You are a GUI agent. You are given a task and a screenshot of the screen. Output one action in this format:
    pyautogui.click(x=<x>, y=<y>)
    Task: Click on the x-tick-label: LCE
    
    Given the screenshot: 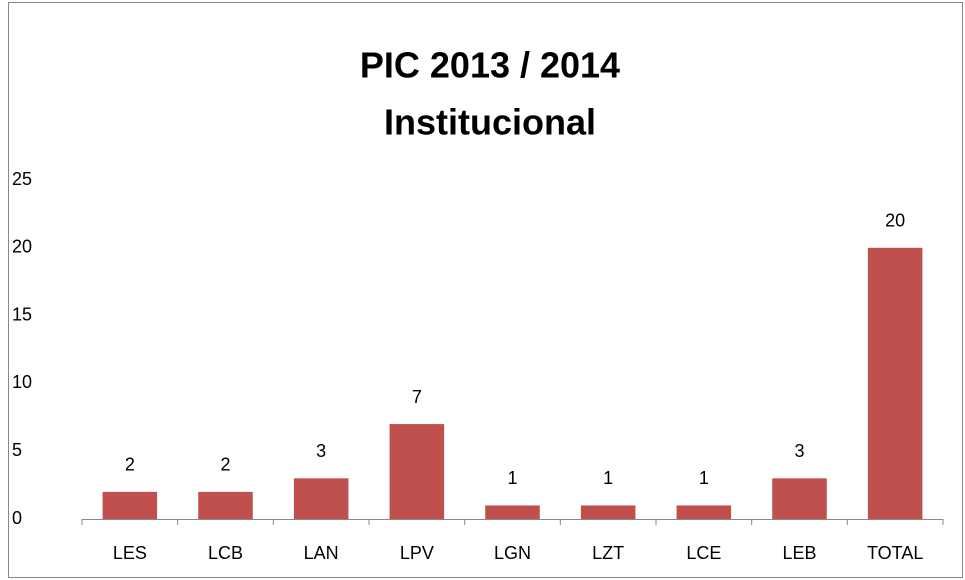 What is the action you would take?
    pyautogui.click(x=703, y=553)
    